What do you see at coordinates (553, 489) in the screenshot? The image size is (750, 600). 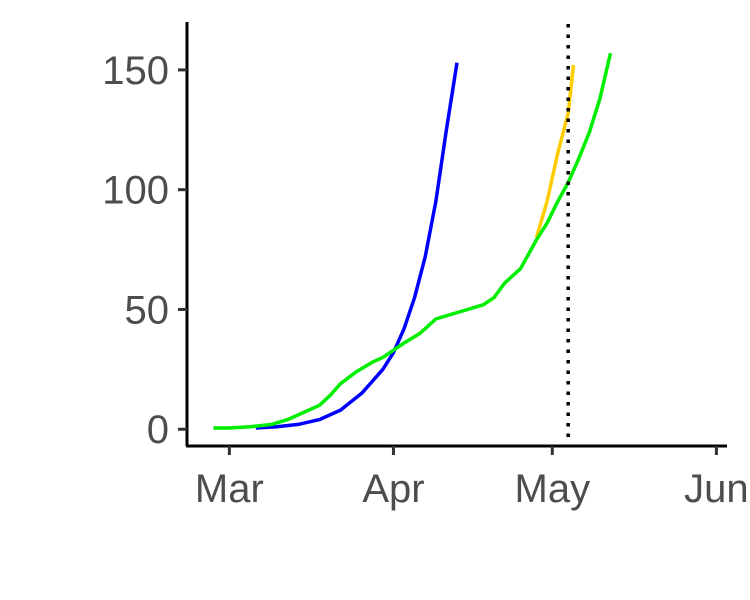 I see `x-tick-label: May` at bounding box center [553, 489].